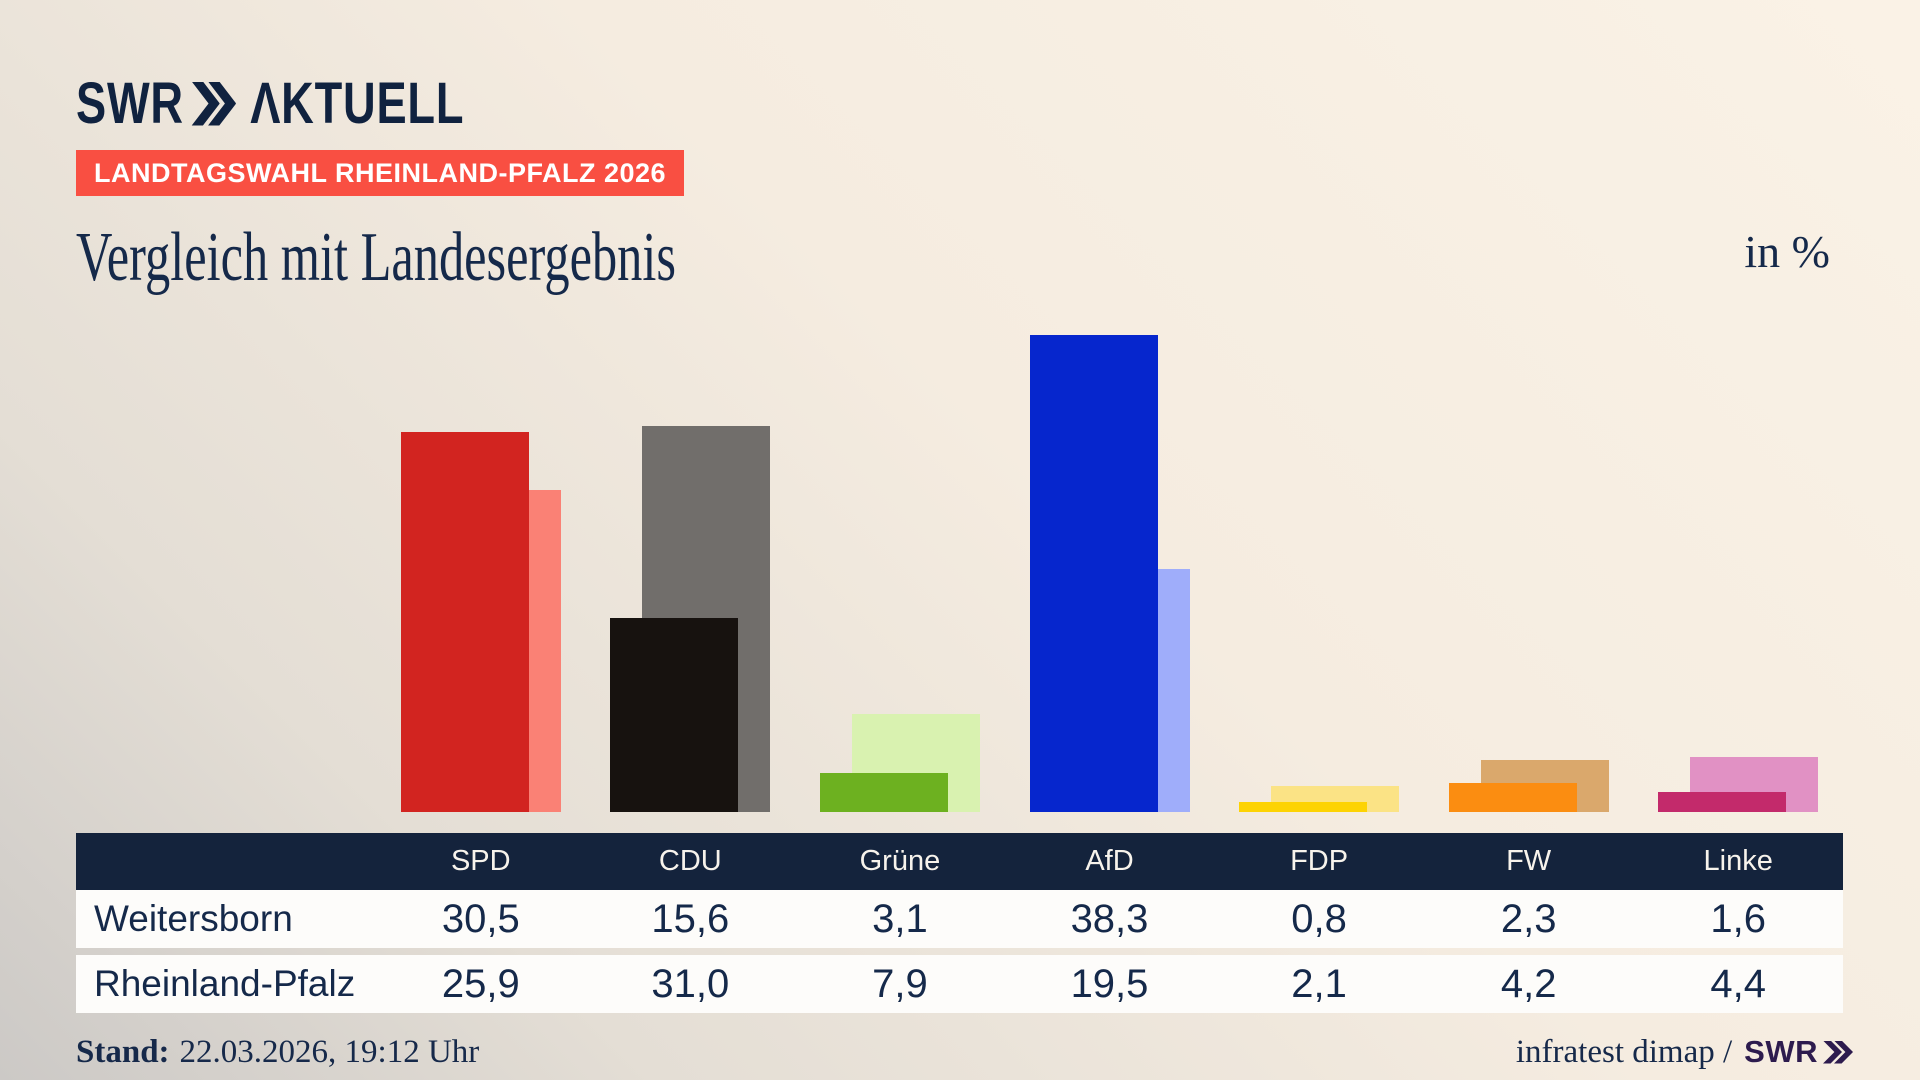  Describe the element at coordinates (1319, 984) in the screenshot. I see `result-value: 2,1` at that location.